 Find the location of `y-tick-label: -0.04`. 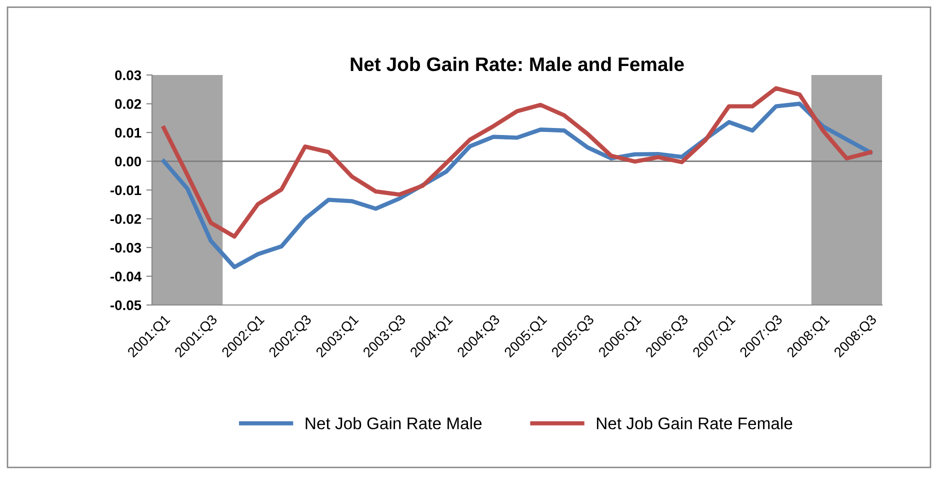

y-tick-label: -0.04 is located at coordinates (126, 277).